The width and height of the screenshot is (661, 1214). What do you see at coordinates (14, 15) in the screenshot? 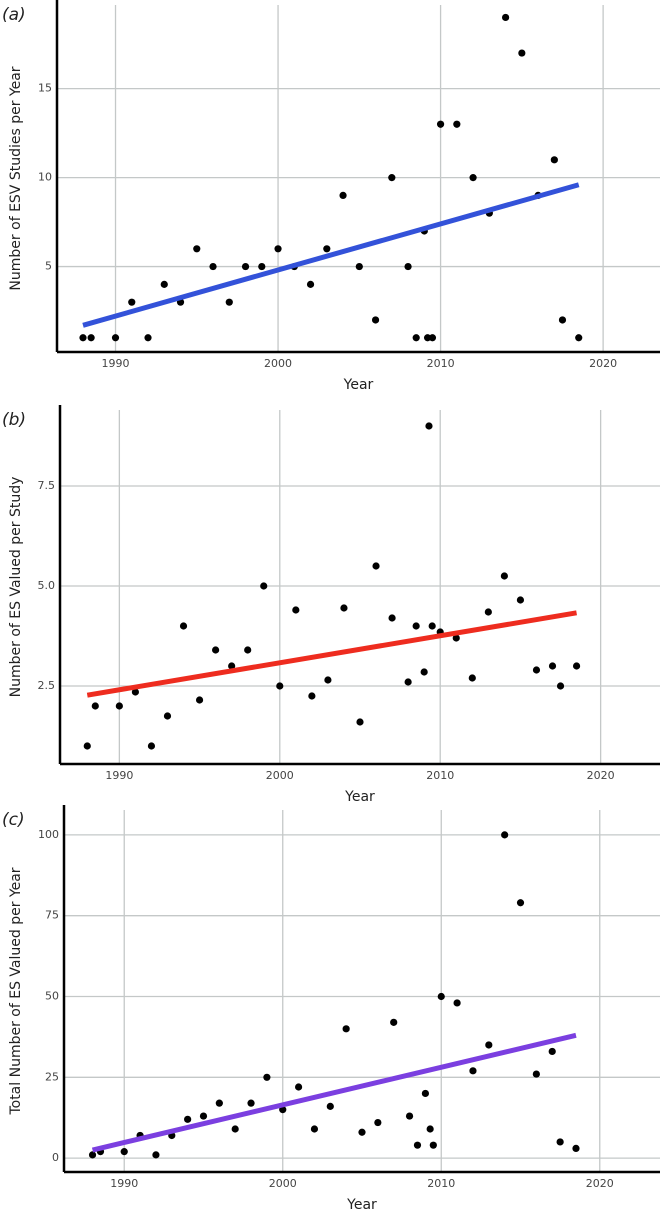
I see `panel-label: (a)` at bounding box center [14, 15].